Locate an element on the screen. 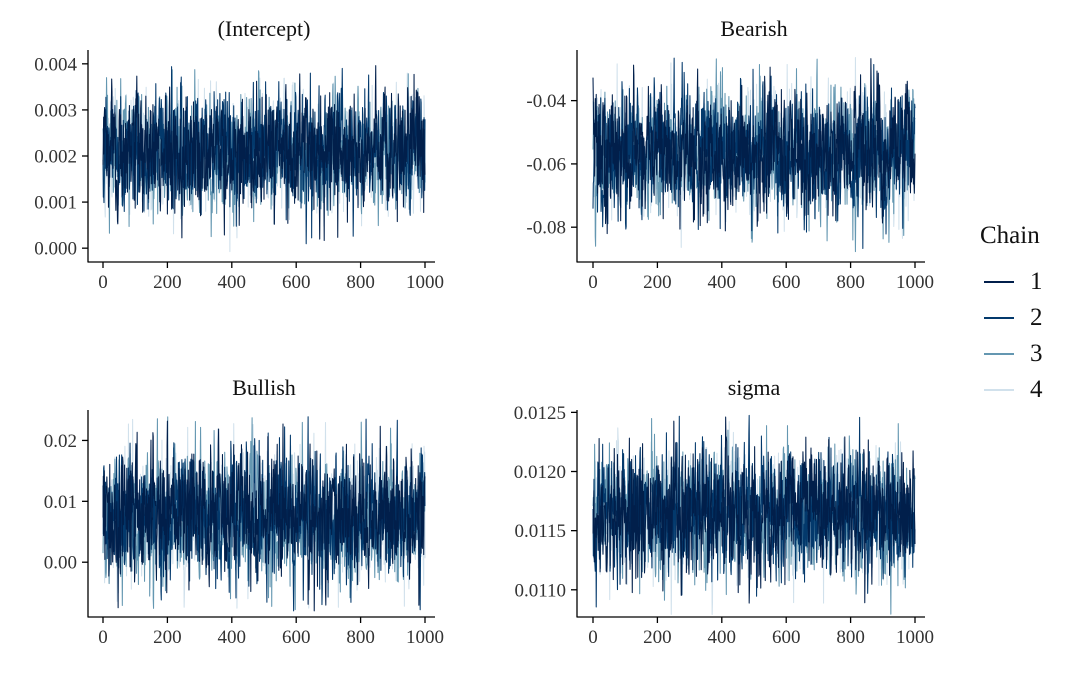 The width and height of the screenshot is (1075, 682). legend: Chain 1 2 3 4 is located at coordinates (1027, 315).